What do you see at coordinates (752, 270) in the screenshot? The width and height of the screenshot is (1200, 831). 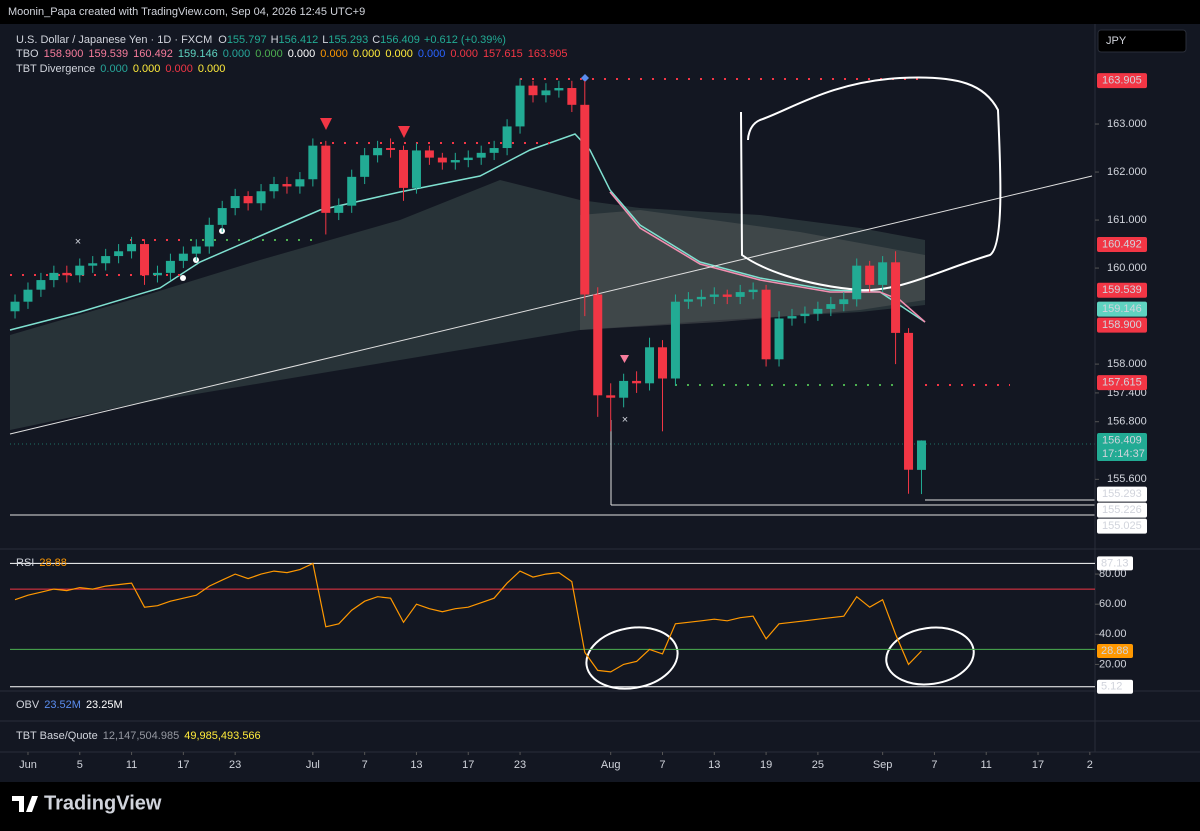 I see `cloud` at bounding box center [752, 270].